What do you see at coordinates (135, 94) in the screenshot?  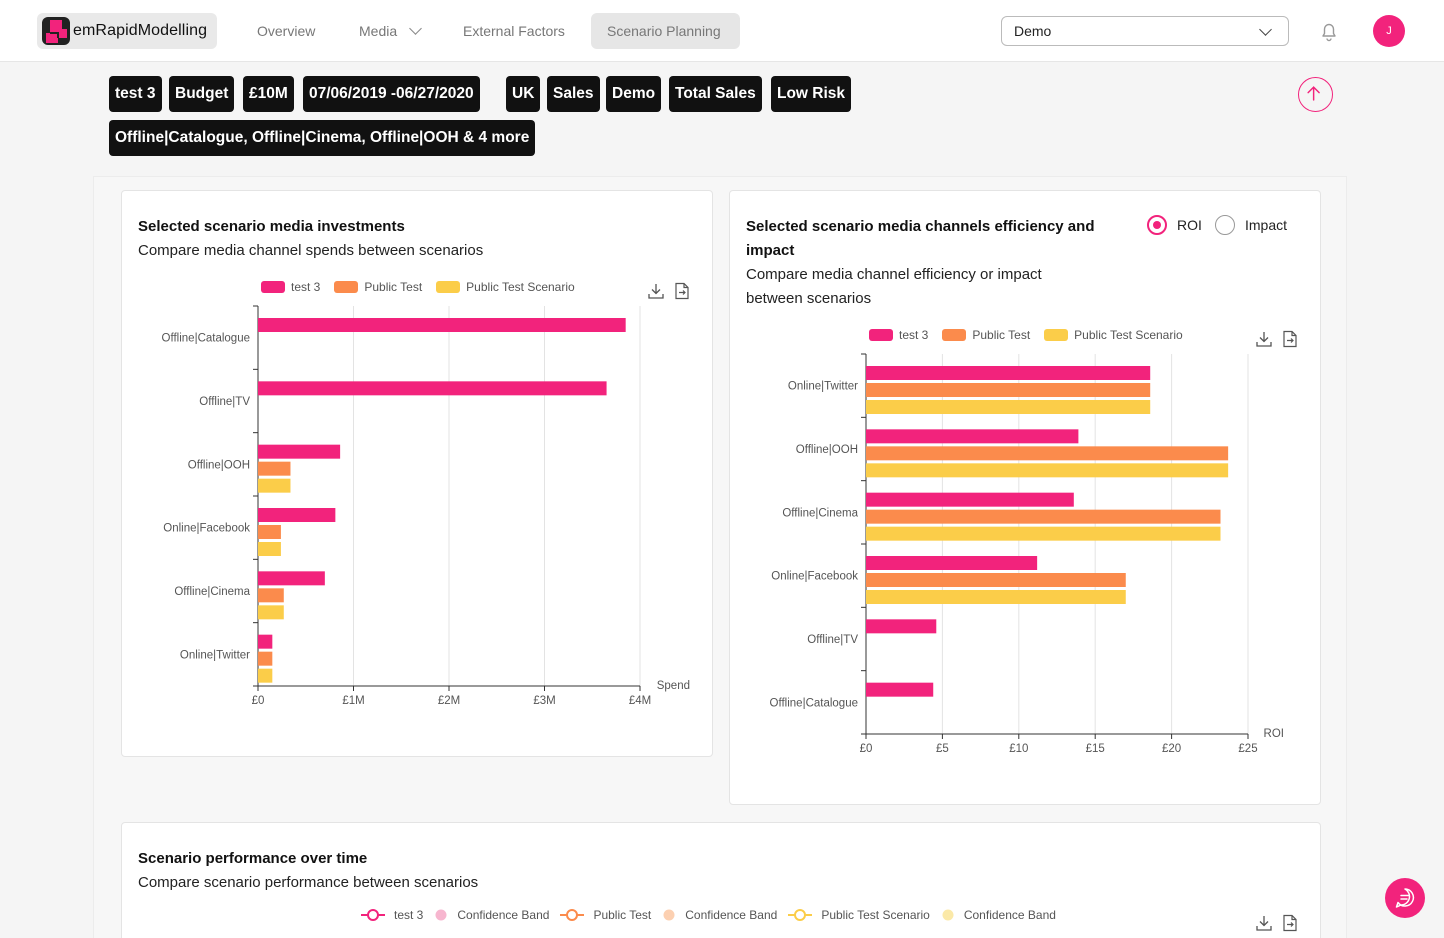 I see `tag-scenario-name: test 3` at bounding box center [135, 94].